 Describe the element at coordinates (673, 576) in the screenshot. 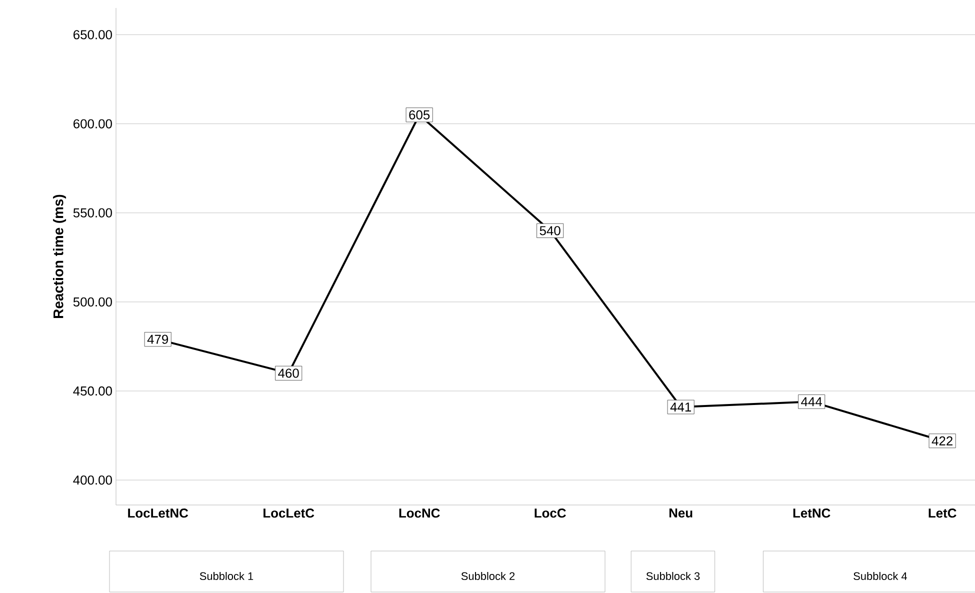

I see `text: Subblock 3` at that location.